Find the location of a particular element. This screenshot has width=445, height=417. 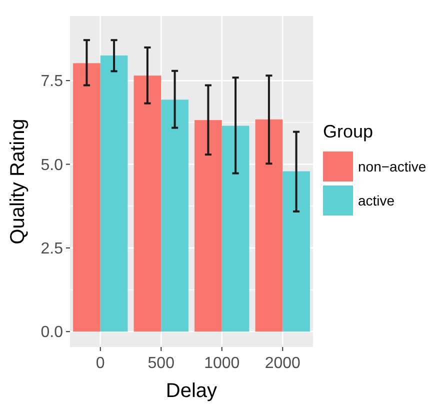

x-tick-label: 2000 is located at coordinates (282, 363).